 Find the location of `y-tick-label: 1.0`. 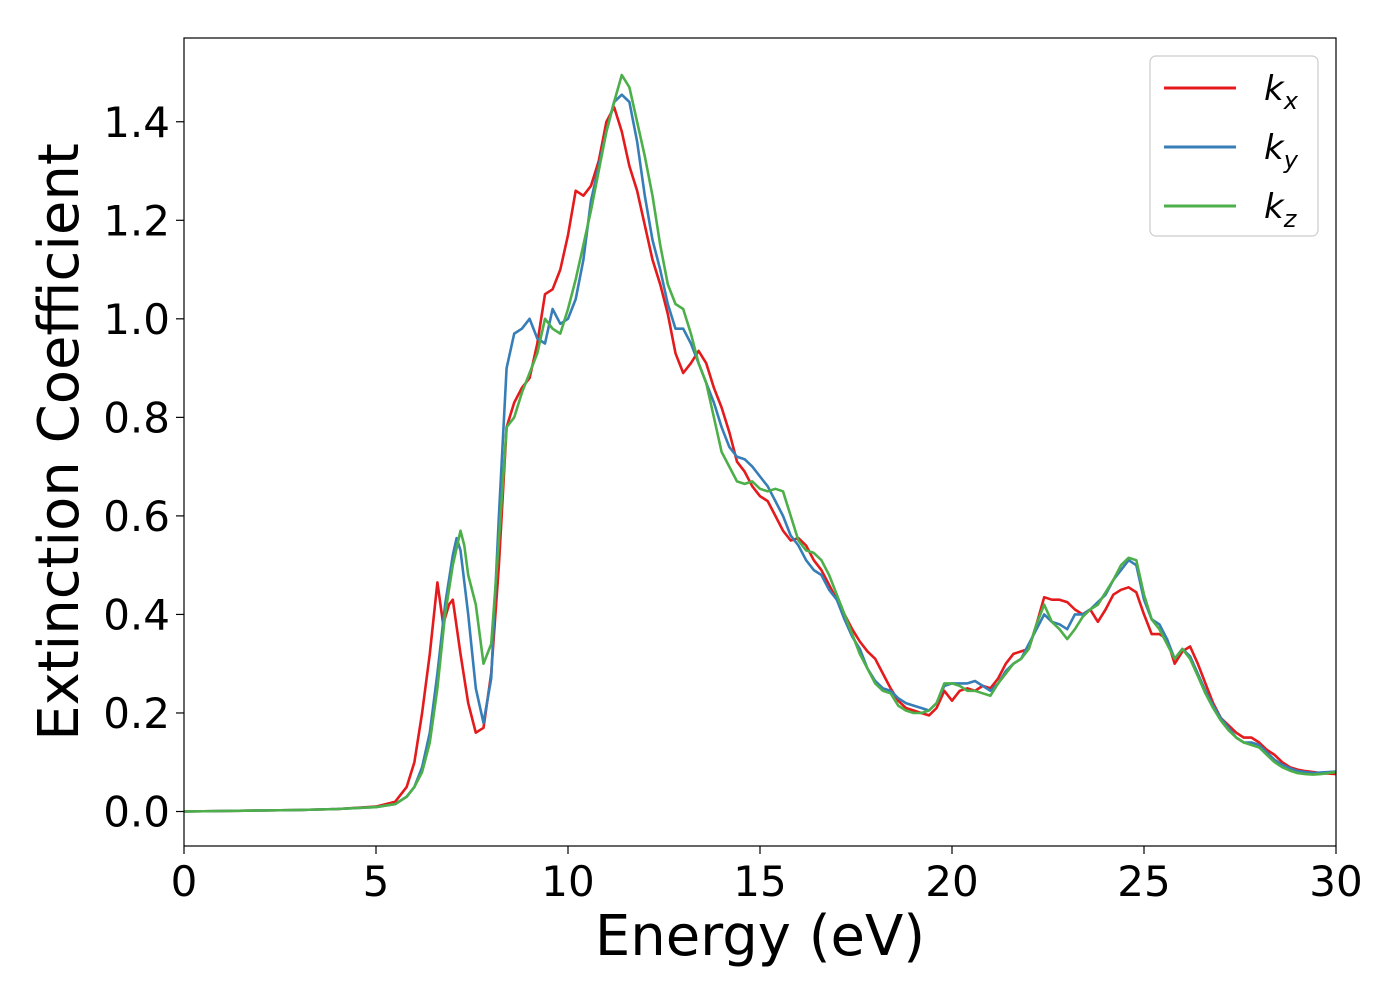

y-tick-label: 1.0 is located at coordinates (136, 319).